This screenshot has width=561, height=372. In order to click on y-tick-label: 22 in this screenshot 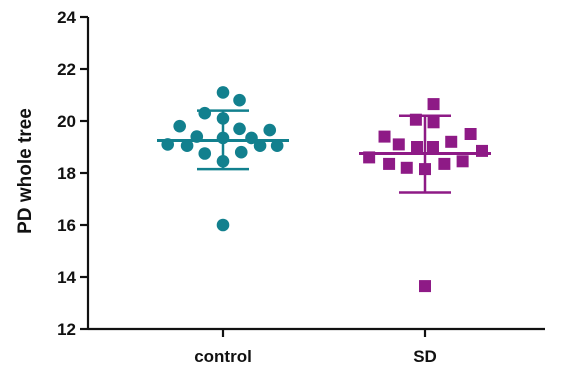, I will do `click(66, 69)`.